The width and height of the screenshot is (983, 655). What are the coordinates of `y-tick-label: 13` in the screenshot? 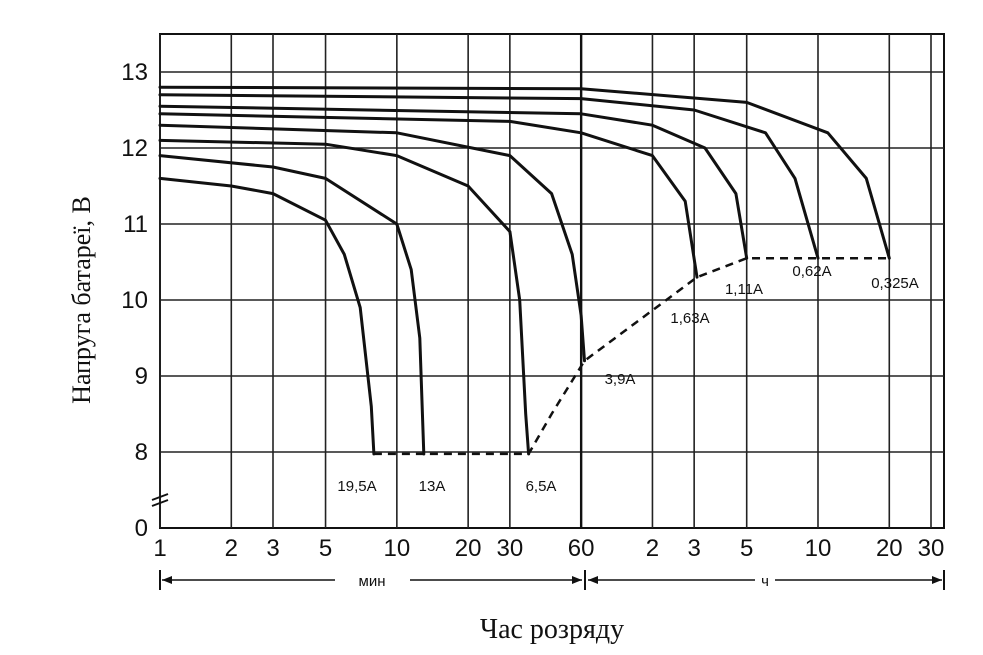 It's located at (134, 72).